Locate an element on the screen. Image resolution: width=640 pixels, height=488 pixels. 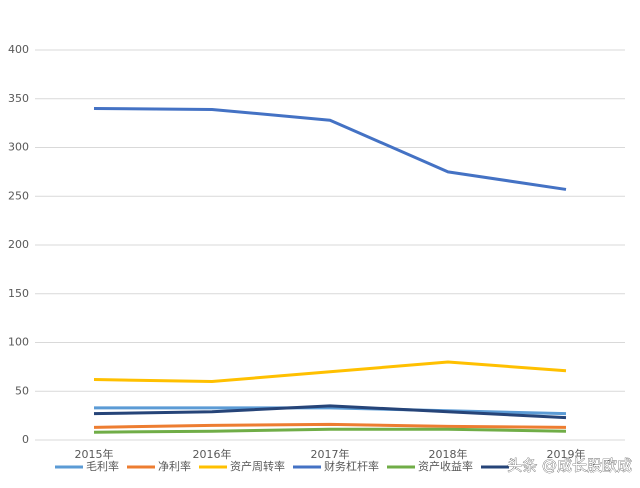
x-tick-label: 2015年 is located at coordinates (94, 454).